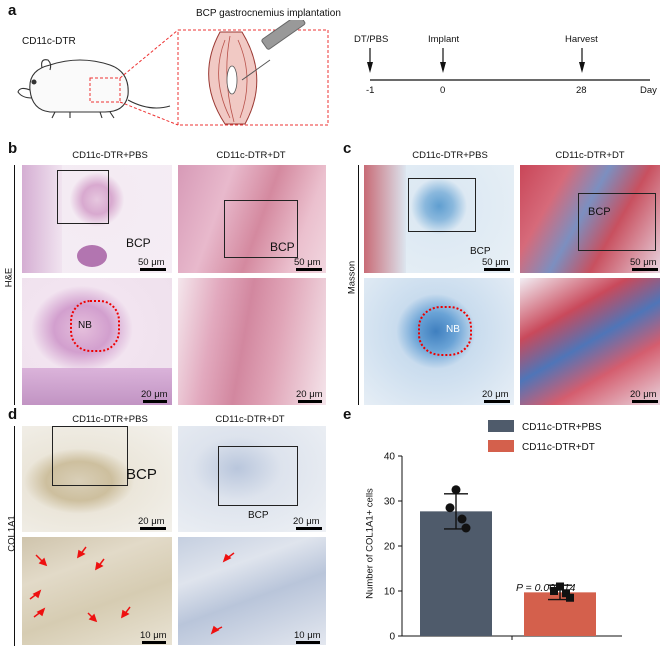 The image size is (666, 648). I want to click on timeline-event-harvest: Harvest, so click(581, 39).